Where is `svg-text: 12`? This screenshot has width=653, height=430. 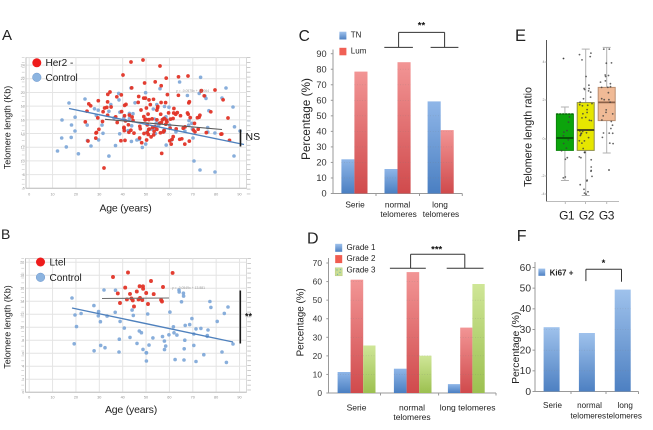
svg-text: 12 is located at coordinates (23, 148).